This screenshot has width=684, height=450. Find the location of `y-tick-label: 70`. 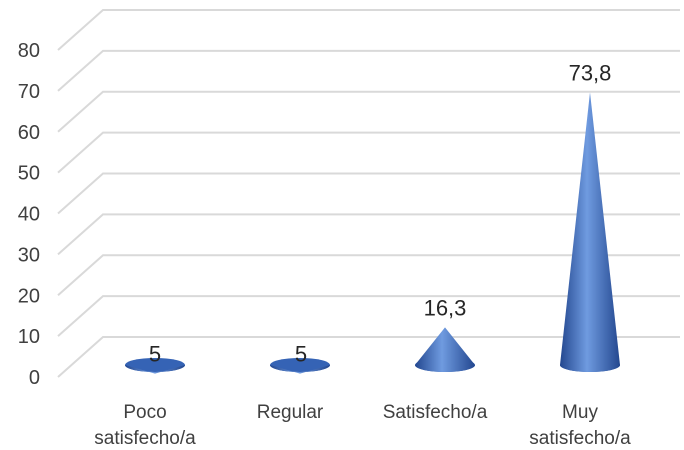

y-tick-label: 70 is located at coordinates (29, 92).